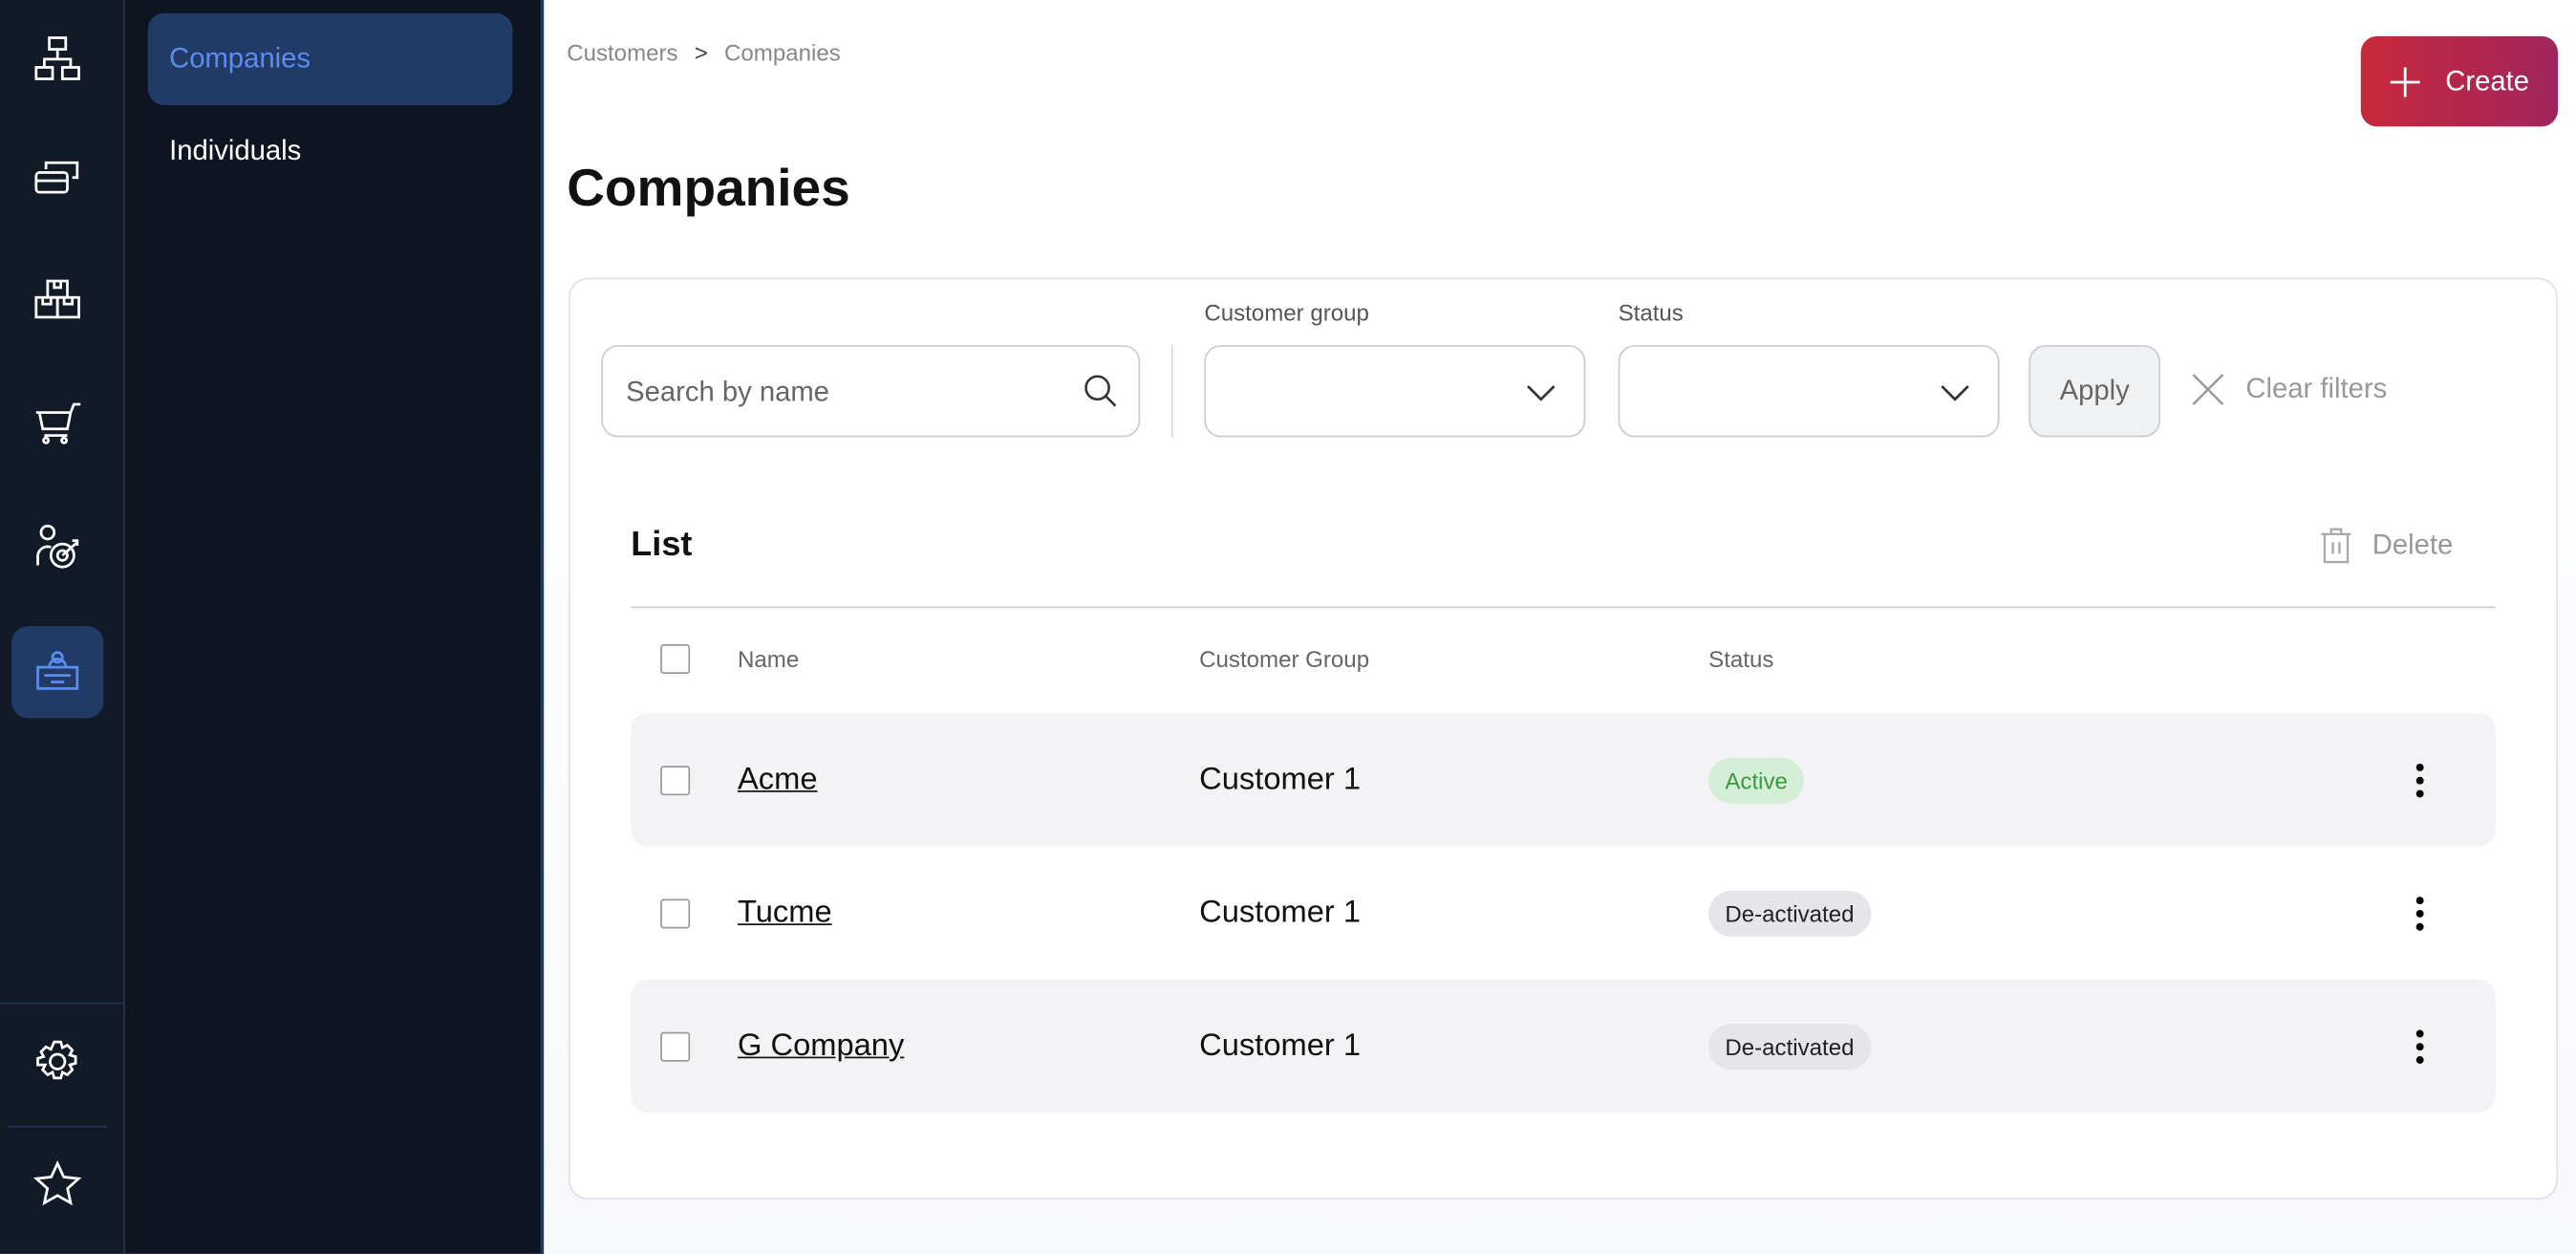  I want to click on trash-icon, so click(2336, 546).